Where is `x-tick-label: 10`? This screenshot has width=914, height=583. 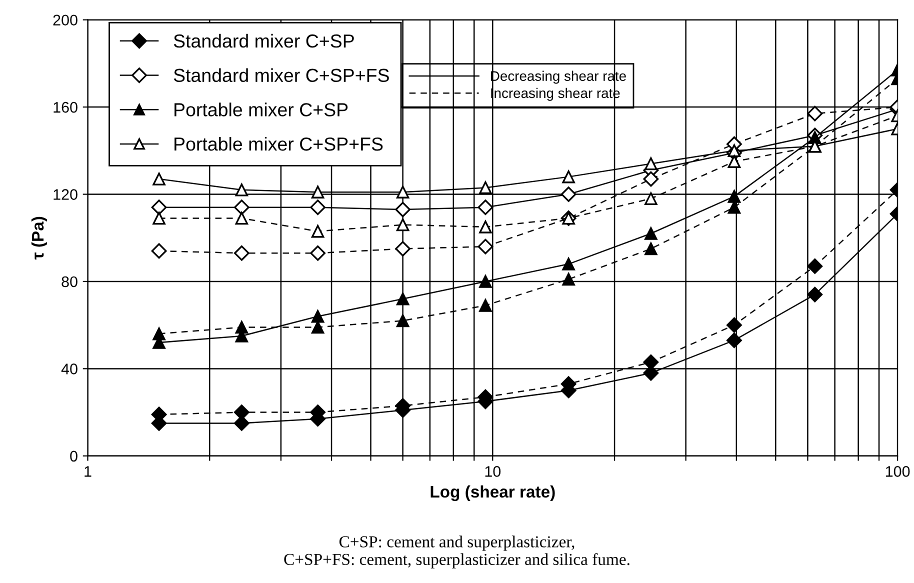 x-tick-label: 10 is located at coordinates (493, 471).